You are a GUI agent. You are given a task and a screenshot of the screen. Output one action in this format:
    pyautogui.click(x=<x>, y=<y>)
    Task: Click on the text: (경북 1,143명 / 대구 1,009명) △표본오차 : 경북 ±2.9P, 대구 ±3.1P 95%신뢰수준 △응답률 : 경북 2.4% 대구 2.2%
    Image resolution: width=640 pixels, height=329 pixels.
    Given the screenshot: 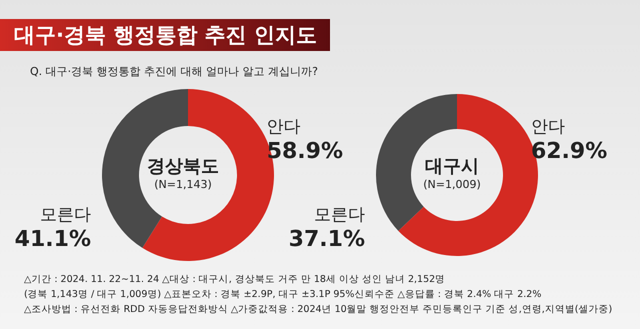 What is the action you would take?
    pyautogui.click(x=283, y=295)
    